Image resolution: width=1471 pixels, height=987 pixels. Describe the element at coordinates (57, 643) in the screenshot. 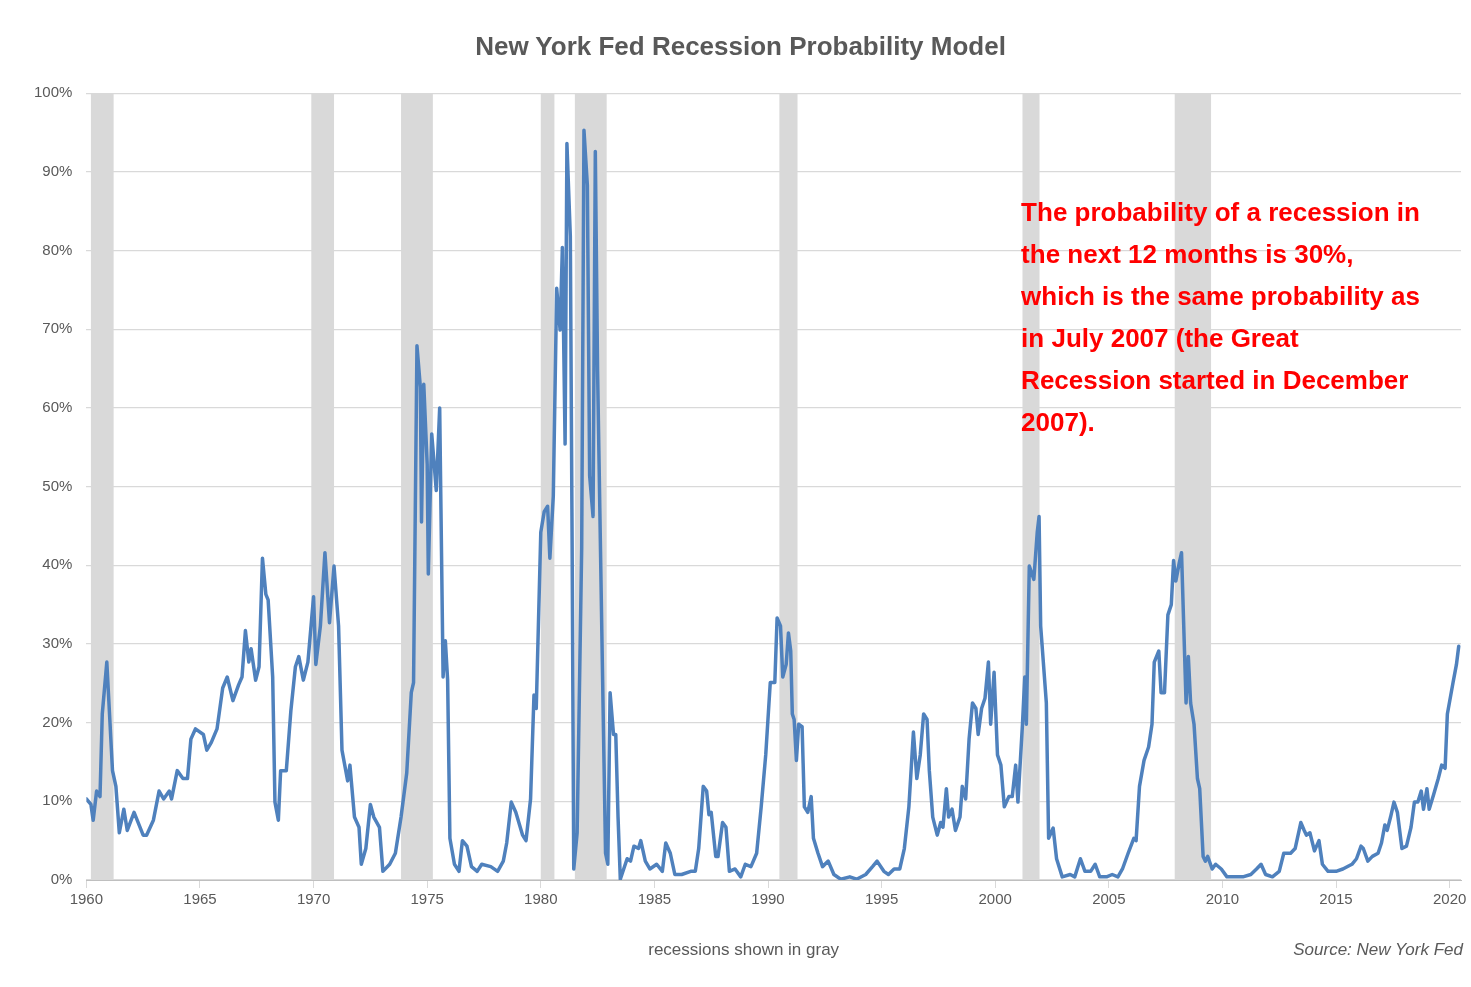

I see `y-tick-label: 30%` at that location.